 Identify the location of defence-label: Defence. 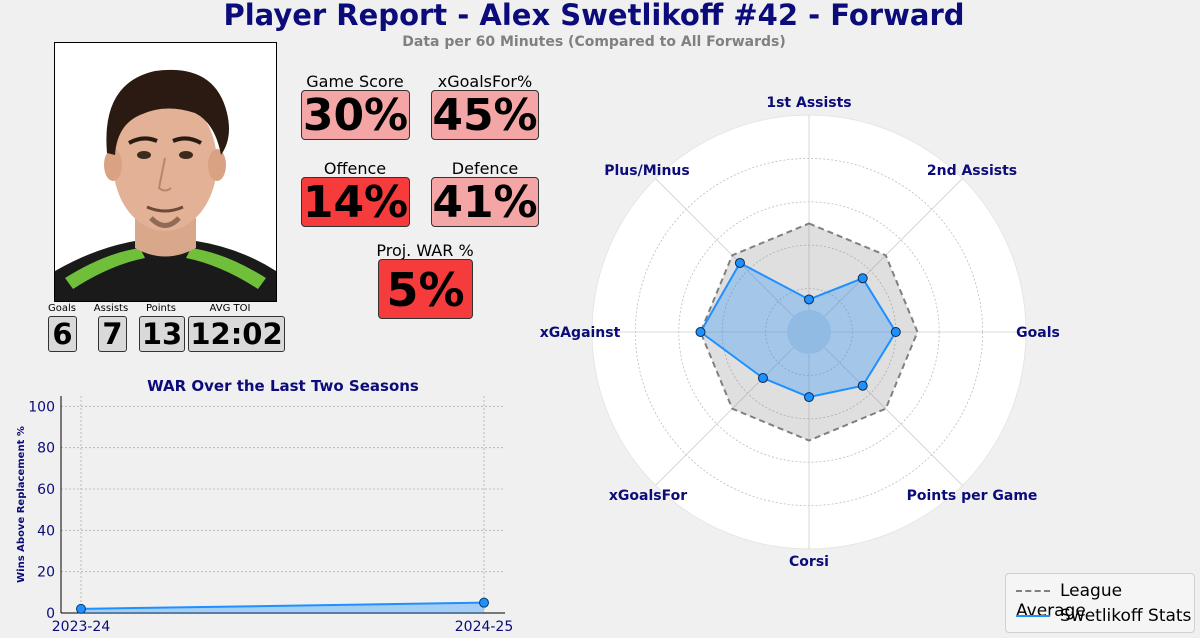
(485, 168).